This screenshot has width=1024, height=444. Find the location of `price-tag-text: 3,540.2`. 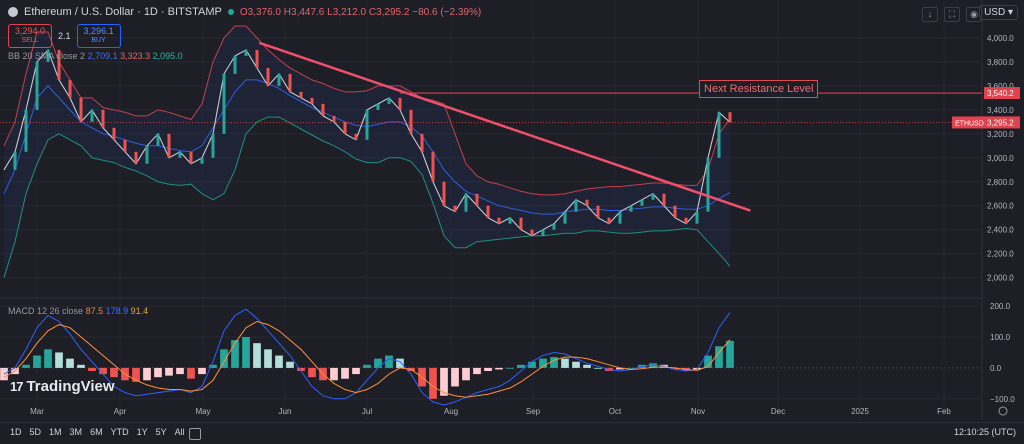

price-tag-text: 3,540.2 is located at coordinates (1000, 93).